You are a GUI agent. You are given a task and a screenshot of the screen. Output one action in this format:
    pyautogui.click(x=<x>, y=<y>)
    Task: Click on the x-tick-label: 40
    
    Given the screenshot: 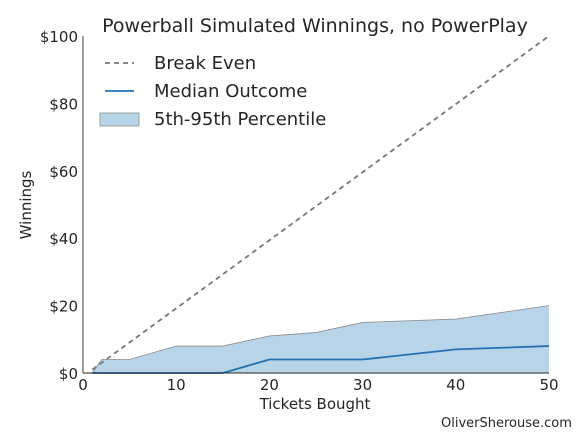 What is the action you would take?
    pyautogui.click(x=455, y=385)
    